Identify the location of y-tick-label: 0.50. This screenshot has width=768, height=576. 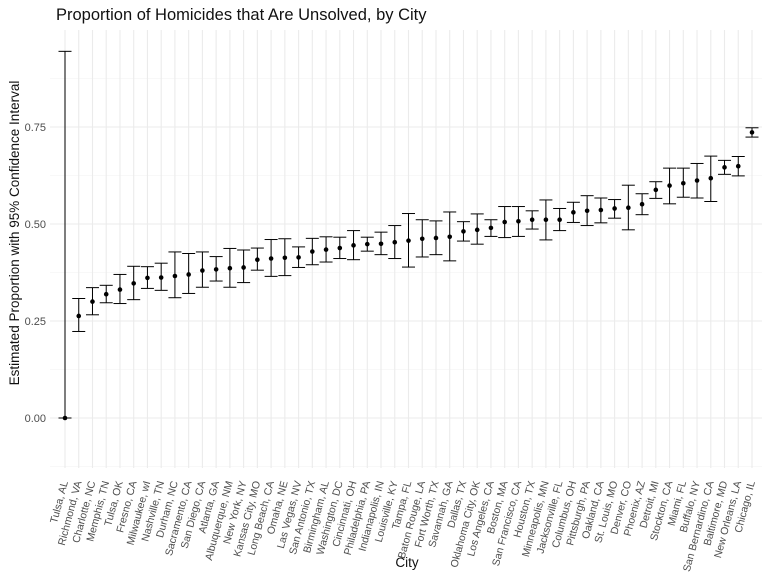
(35, 225).